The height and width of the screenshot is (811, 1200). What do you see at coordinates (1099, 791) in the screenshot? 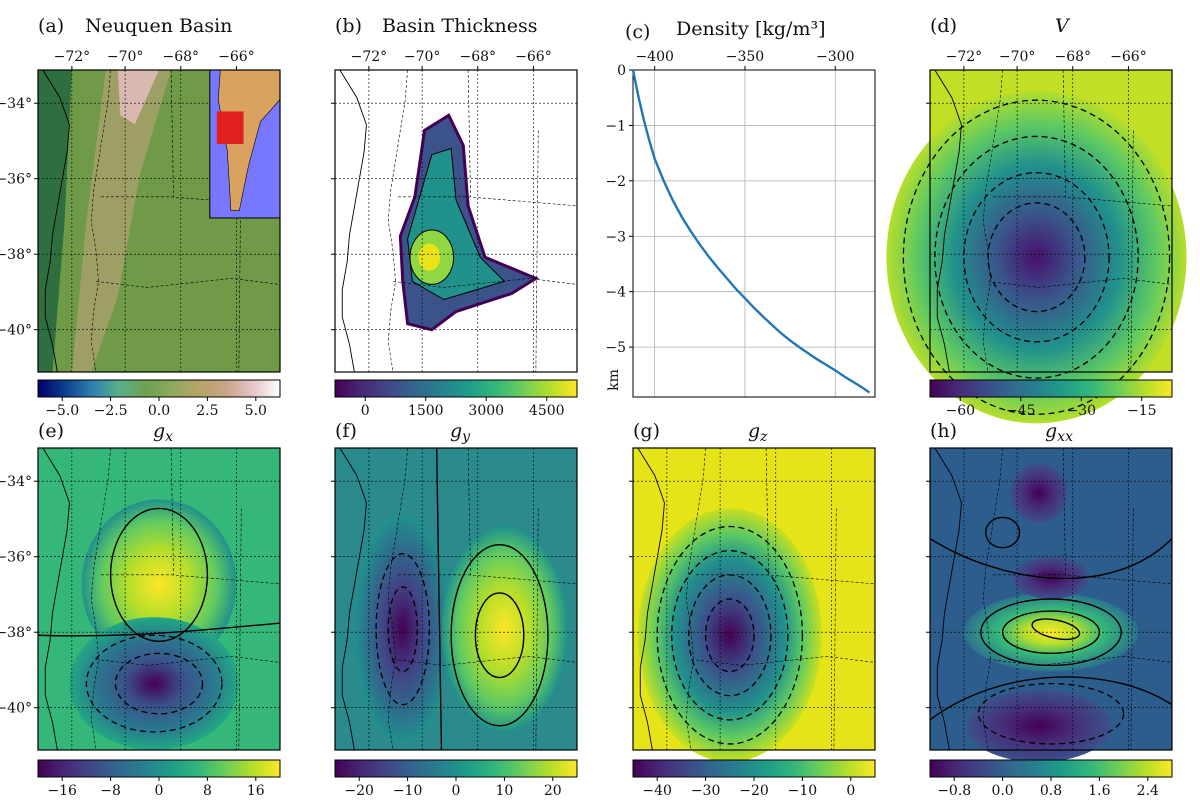
I see `colorbar-tick-label: 1.6` at bounding box center [1099, 791].